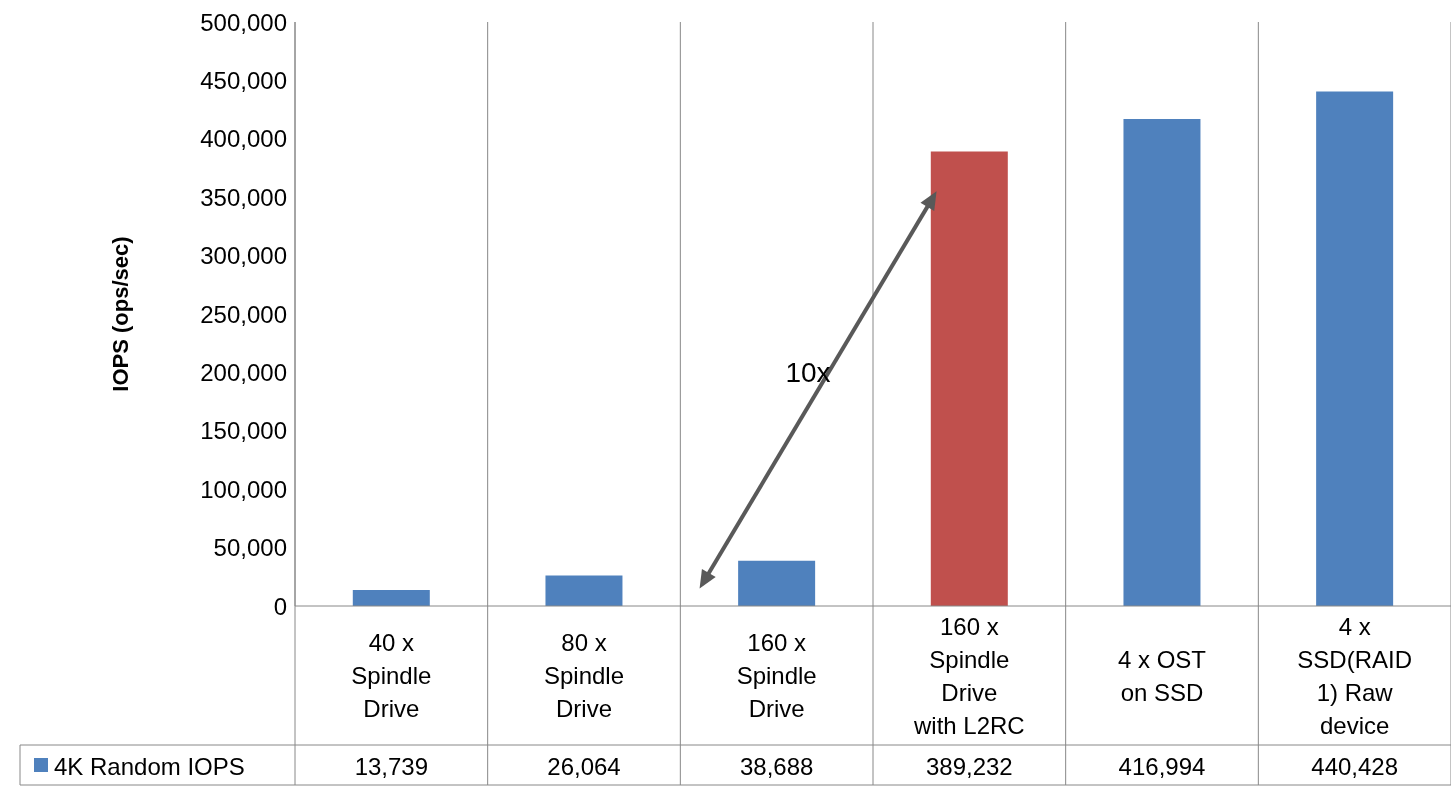  I want to click on annotation: 10x, so click(808, 372).